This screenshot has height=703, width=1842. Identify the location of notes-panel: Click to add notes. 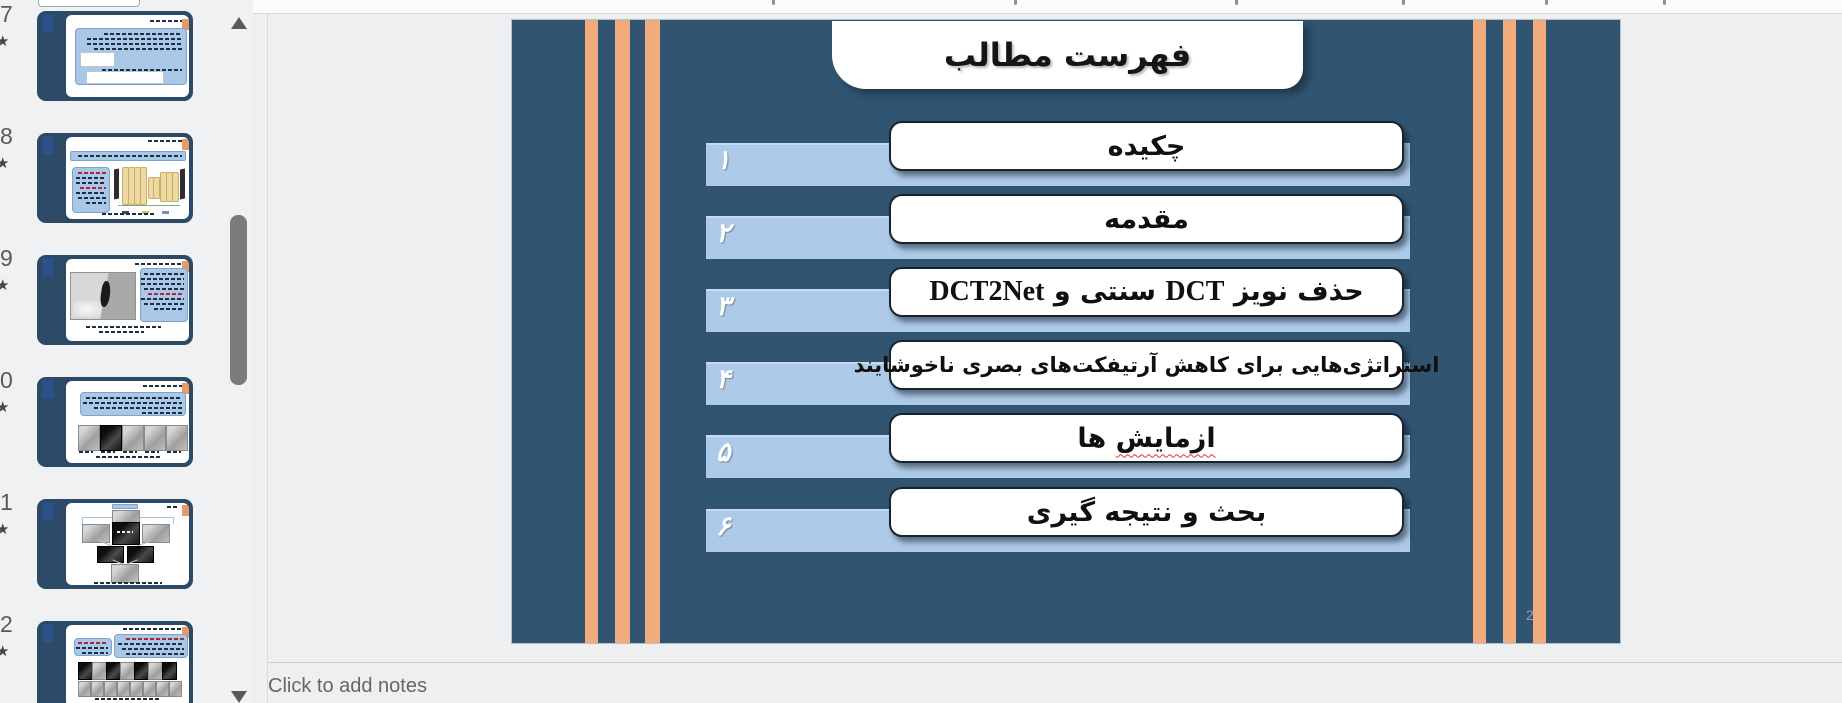
(1055, 687).